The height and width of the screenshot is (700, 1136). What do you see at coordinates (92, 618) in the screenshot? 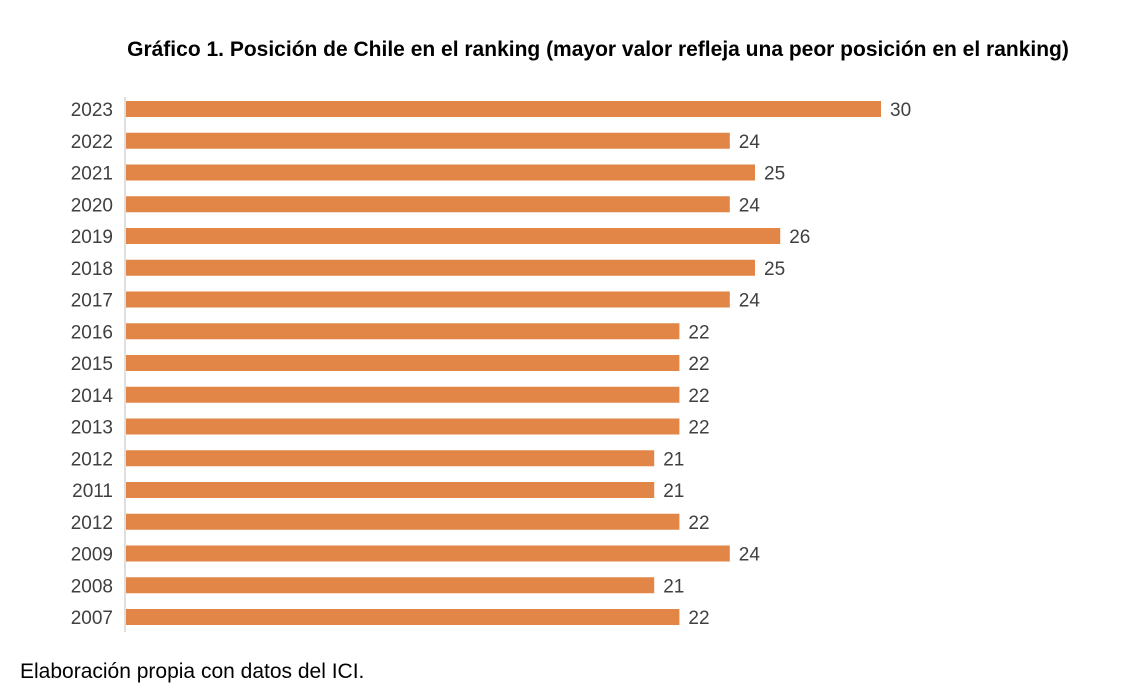
I see `y-tick-label: 2007` at bounding box center [92, 618].